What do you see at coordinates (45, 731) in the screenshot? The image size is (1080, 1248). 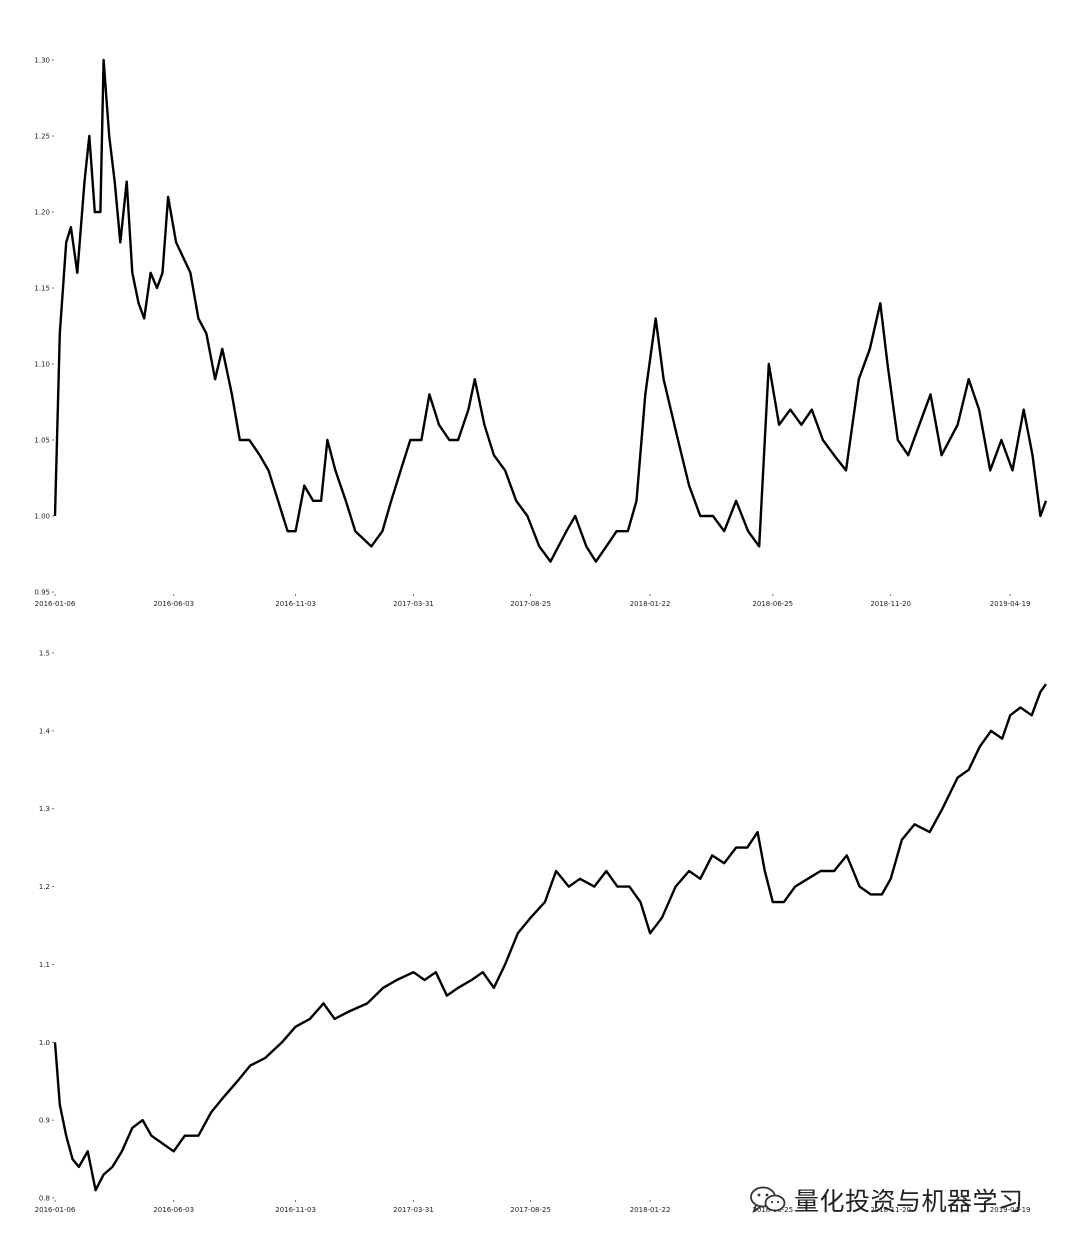 I see `y-tick-label: 1.4` at bounding box center [45, 731].